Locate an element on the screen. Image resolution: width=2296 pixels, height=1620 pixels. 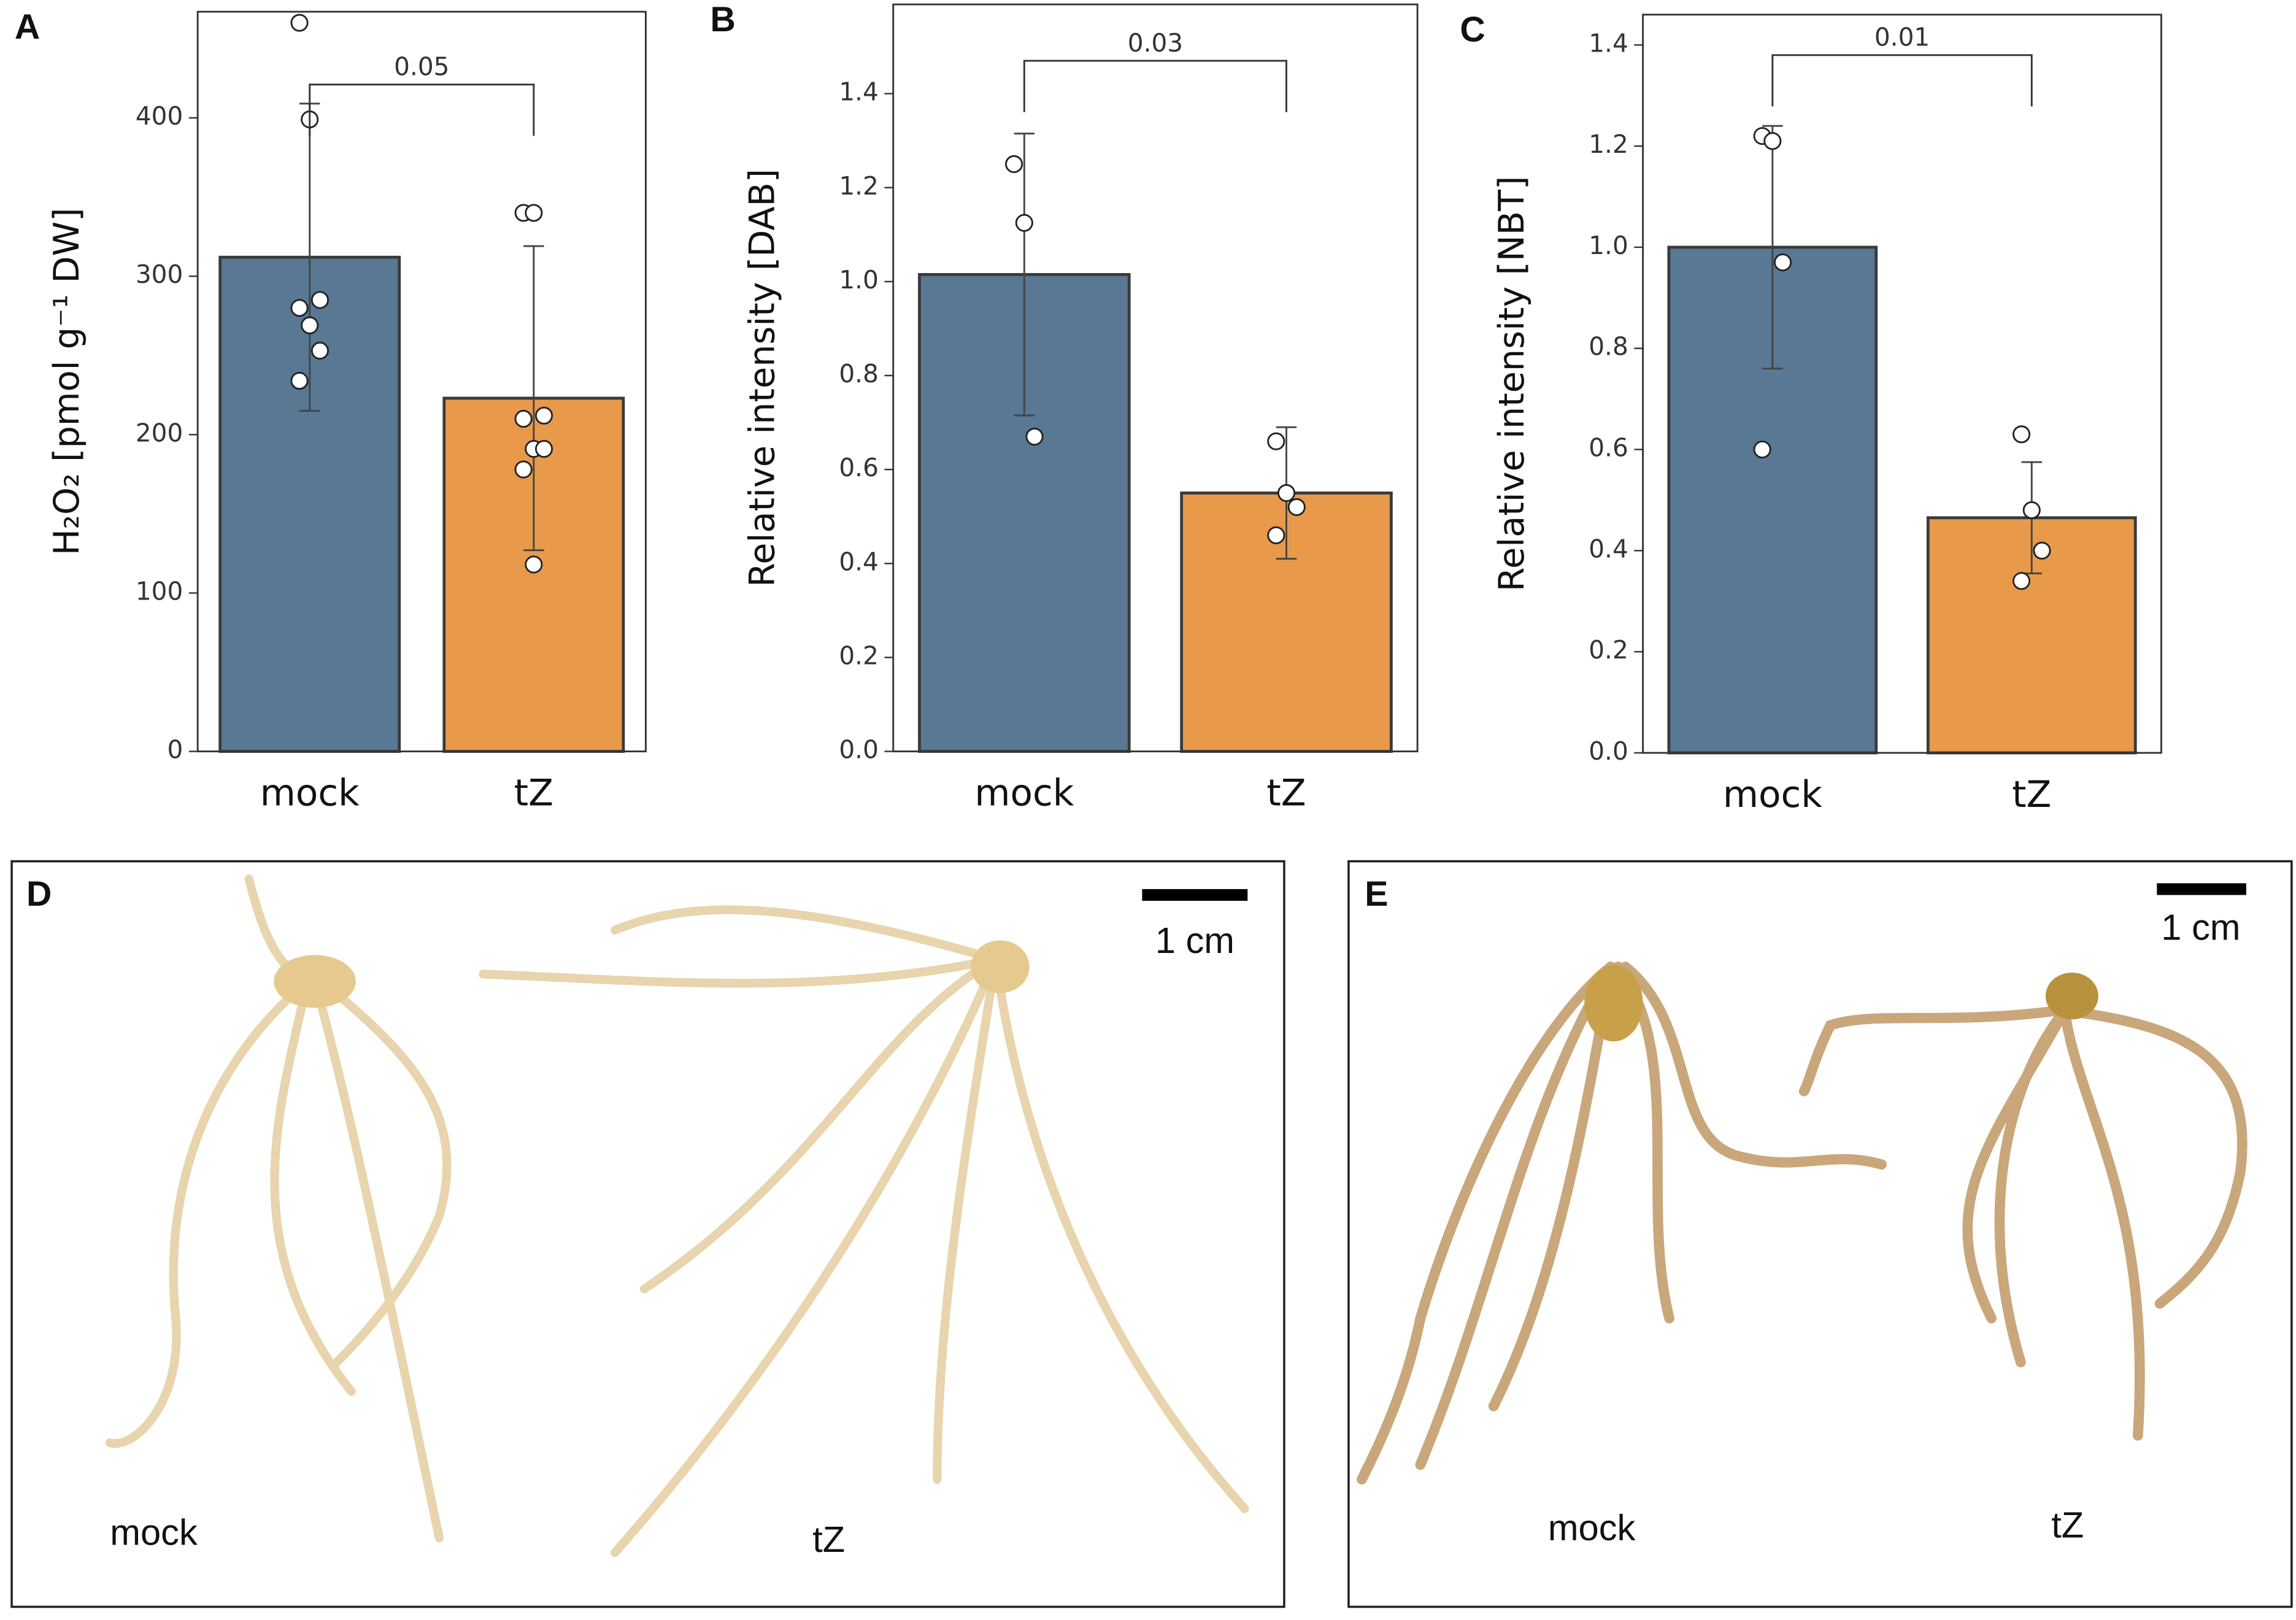
p-value: 0.05 is located at coordinates (421, 67).